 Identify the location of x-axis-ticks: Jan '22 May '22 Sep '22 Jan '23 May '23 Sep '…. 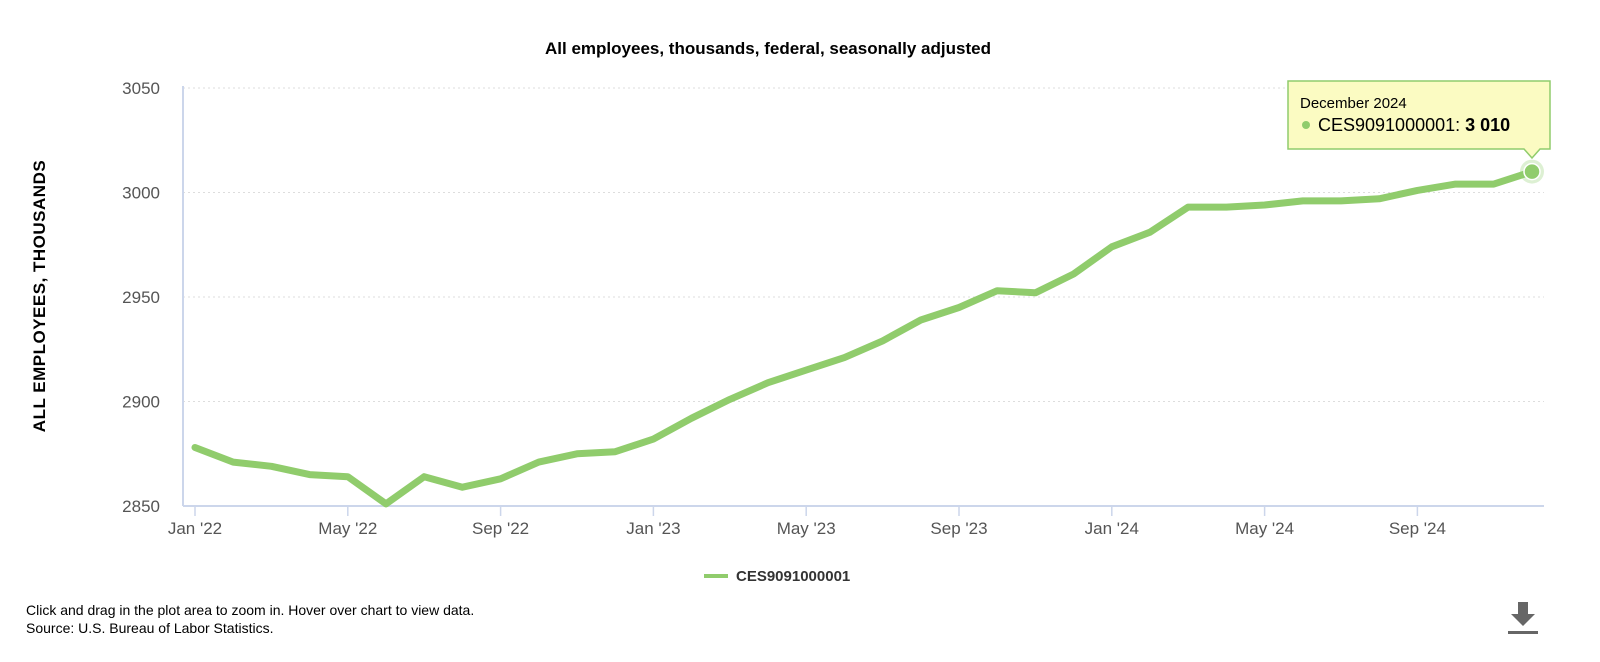
(807, 522).